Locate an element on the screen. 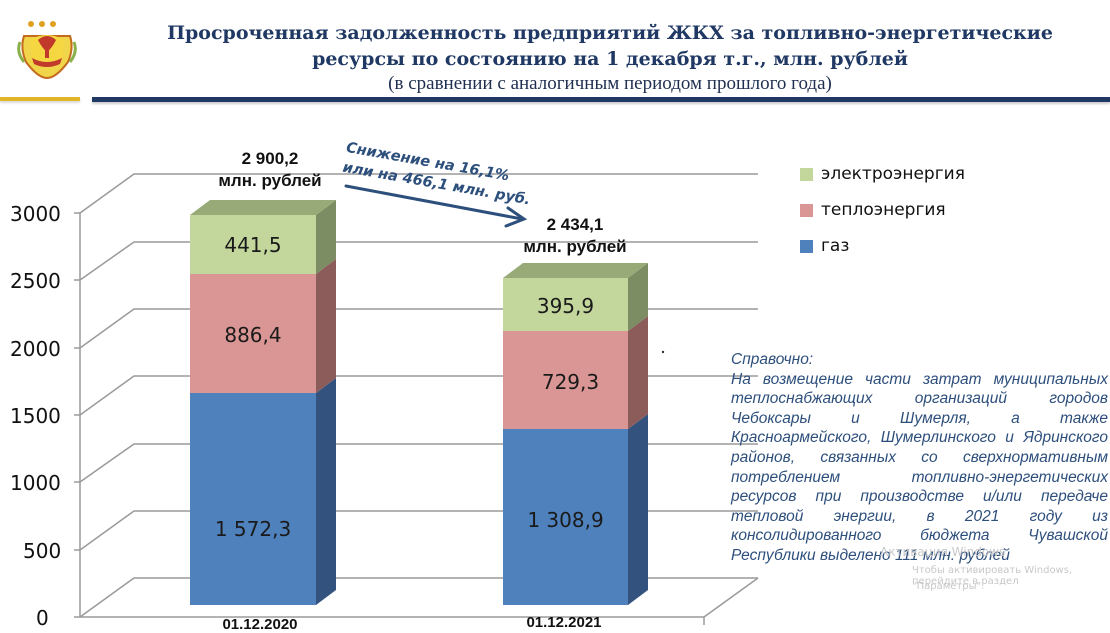 The image size is (1110, 633). chart-legend: электроэнергия теплоэнергия газ is located at coordinates (882, 210).